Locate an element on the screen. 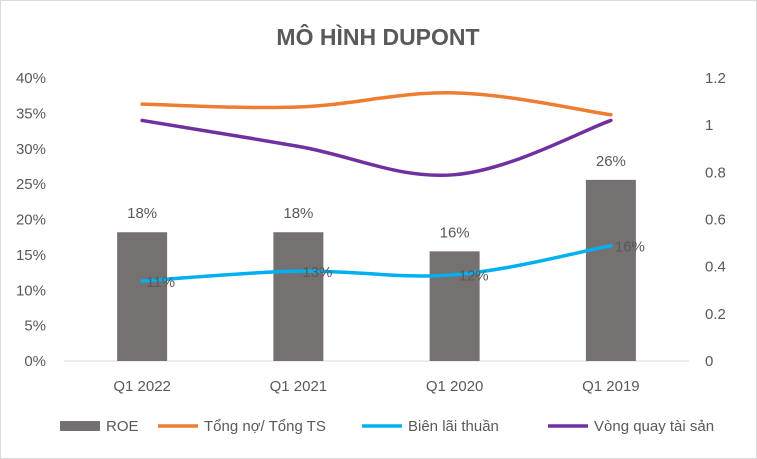 The image size is (757, 459). y-left-tick-label: 35% is located at coordinates (31, 113).